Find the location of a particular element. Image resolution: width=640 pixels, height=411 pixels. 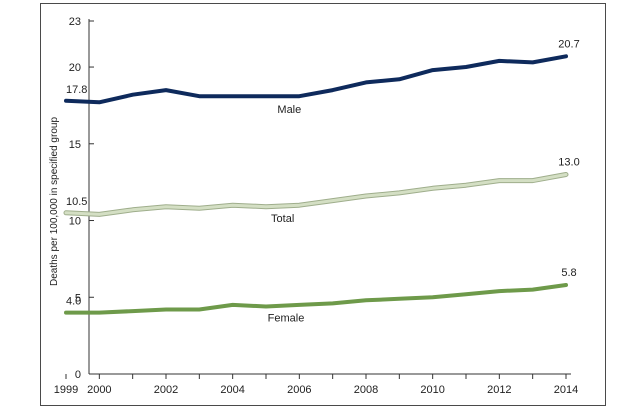

series-line-male is located at coordinates (316, 79).